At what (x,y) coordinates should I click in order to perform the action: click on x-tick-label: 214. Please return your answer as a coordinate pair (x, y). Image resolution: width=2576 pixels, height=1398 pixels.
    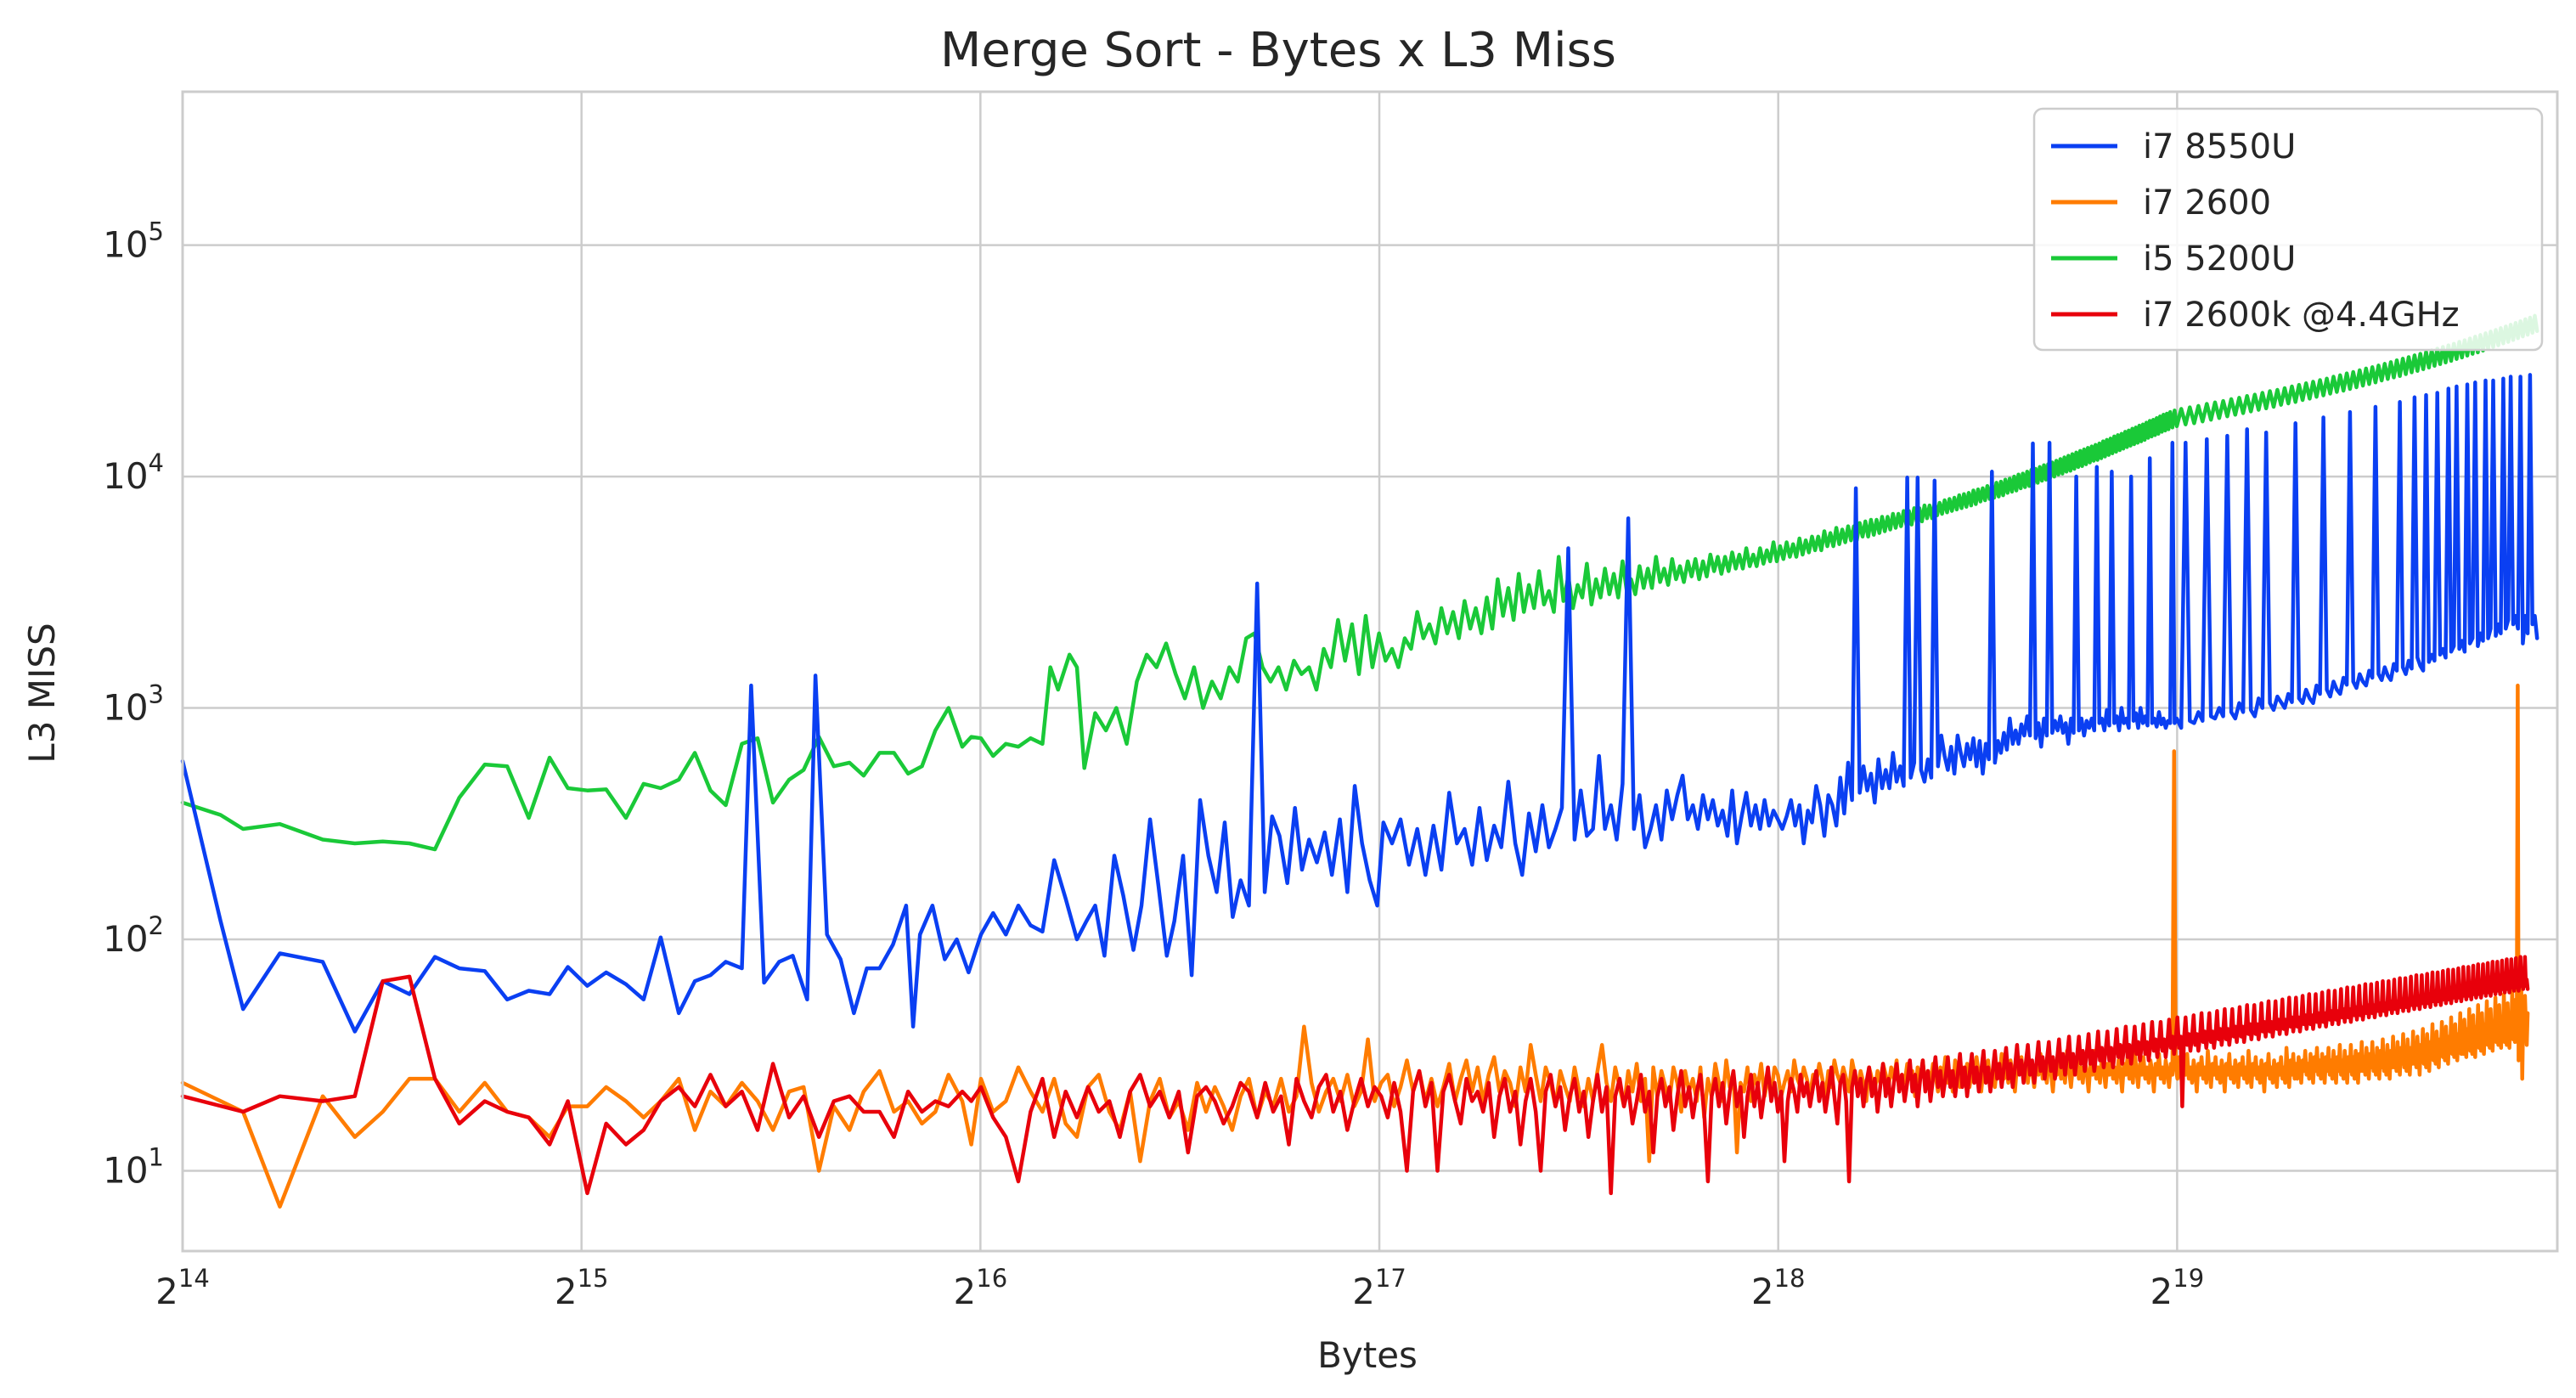
    Looking at the image, I should click on (182, 1288).